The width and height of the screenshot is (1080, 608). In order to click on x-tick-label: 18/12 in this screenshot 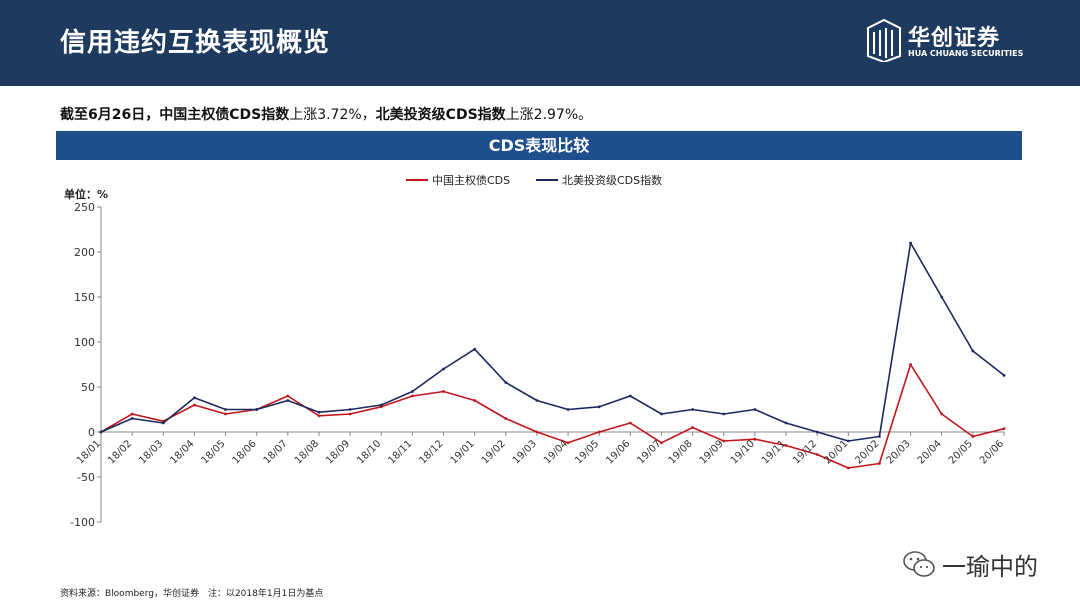, I will do `click(431, 452)`.